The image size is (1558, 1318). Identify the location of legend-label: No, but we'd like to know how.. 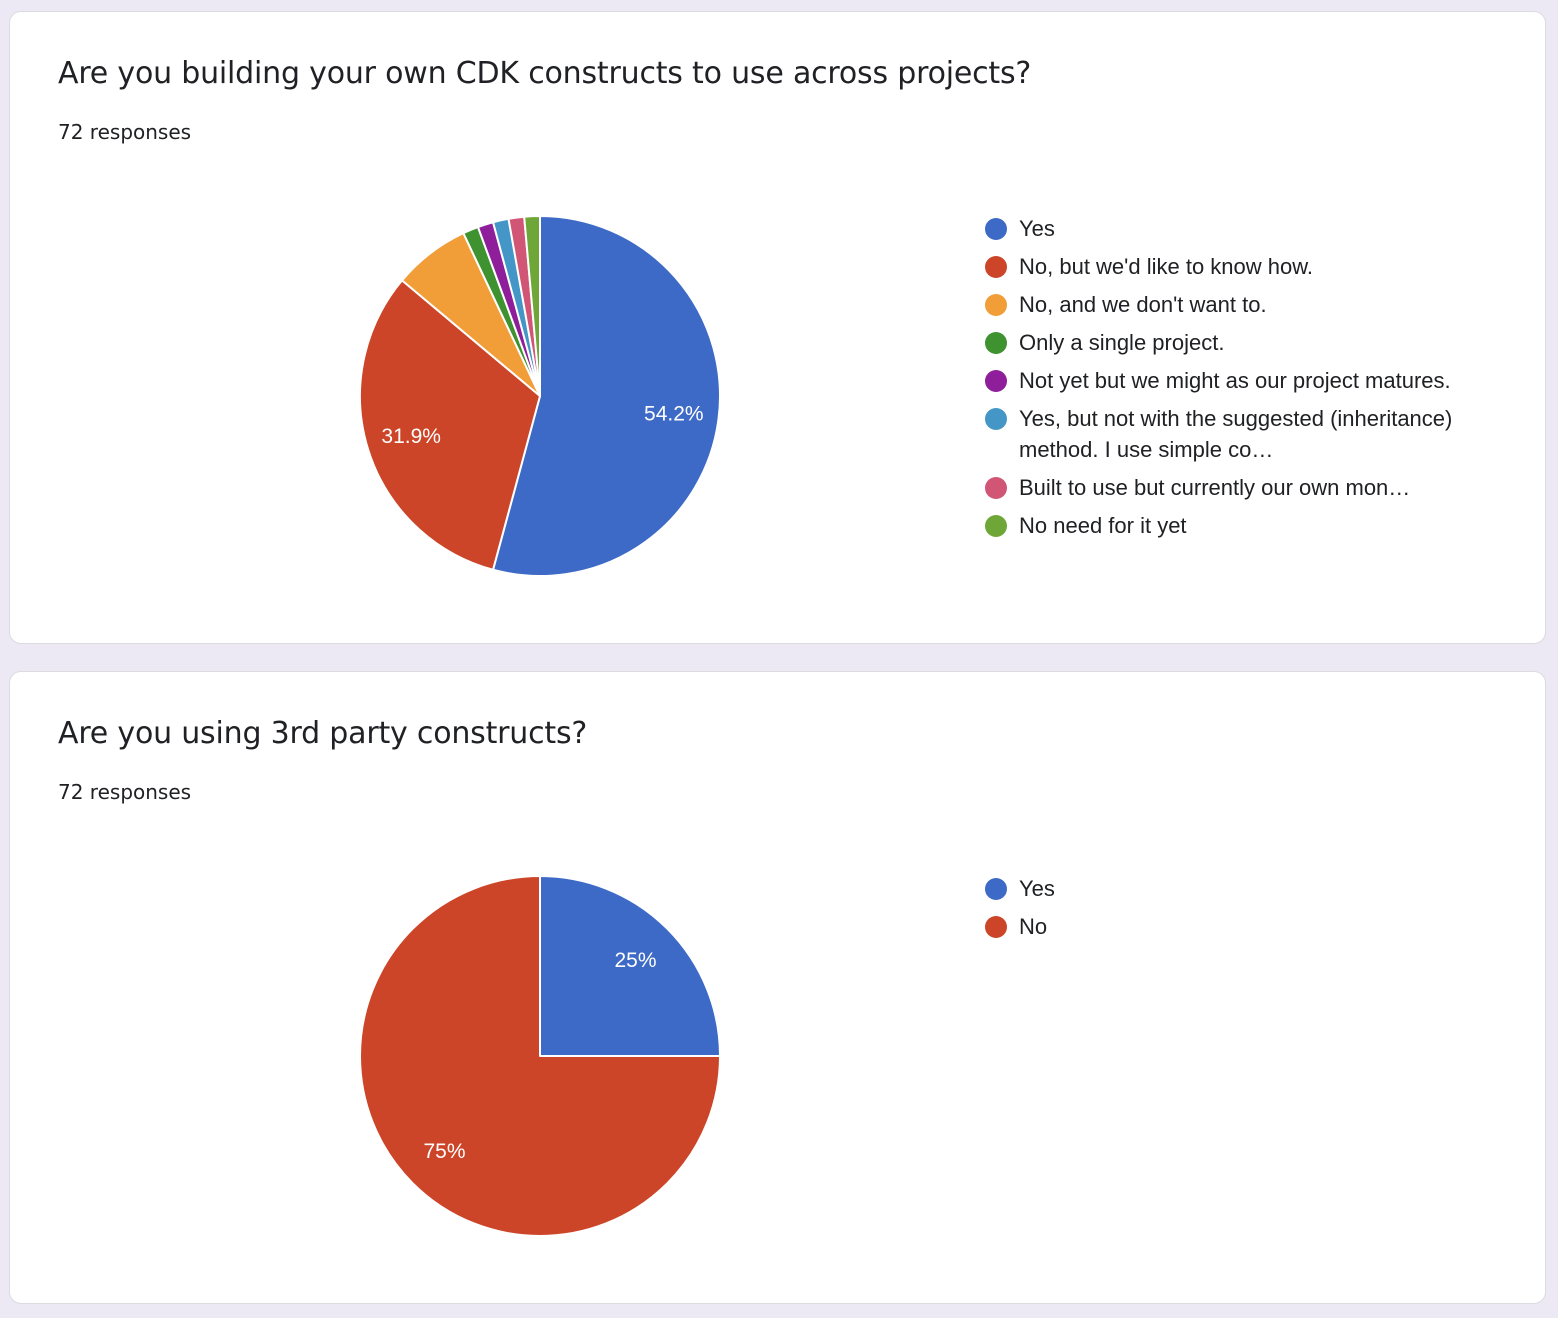
(1166, 266).